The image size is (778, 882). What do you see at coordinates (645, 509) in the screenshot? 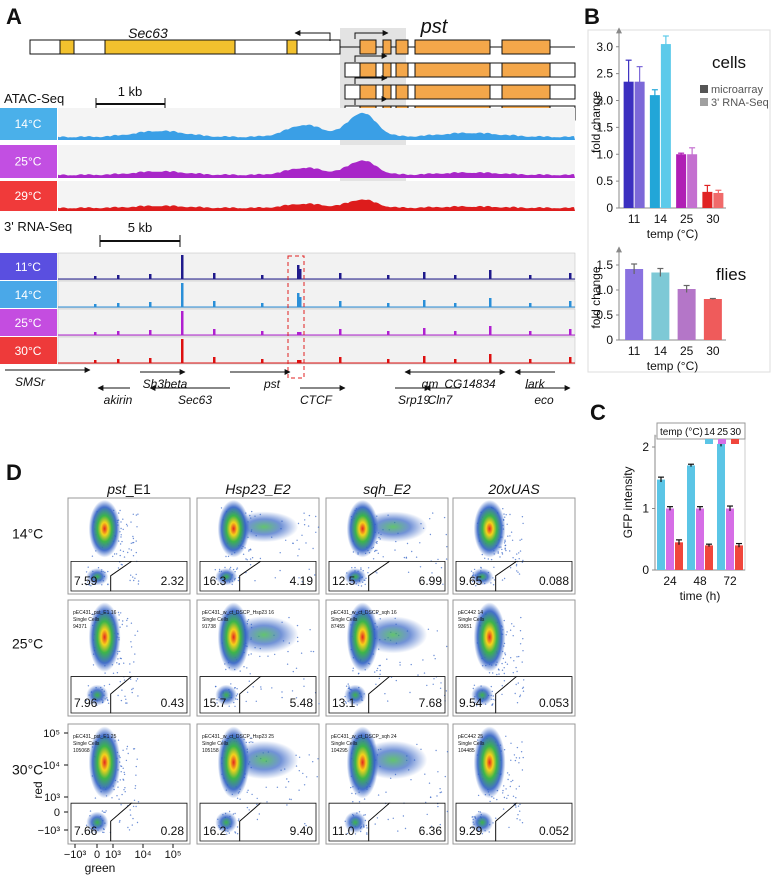
I see `y-tick-label: 1` at bounding box center [645, 509].